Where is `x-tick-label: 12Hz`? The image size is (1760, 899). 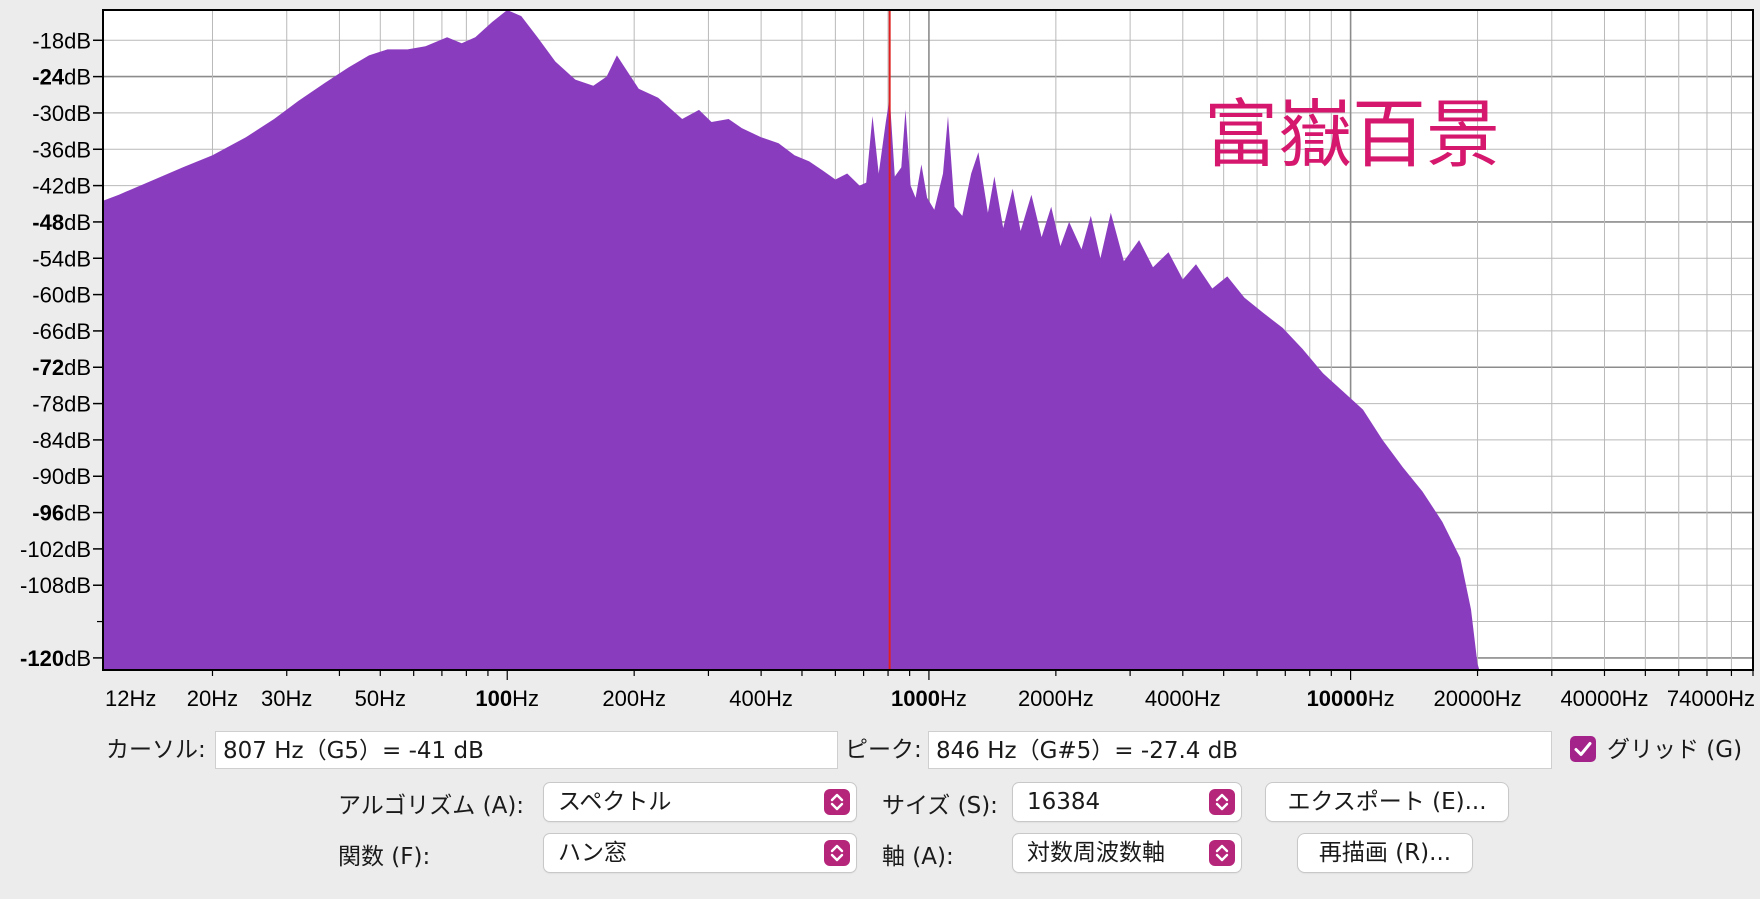
x-tick-label: 12Hz is located at coordinates (130, 698).